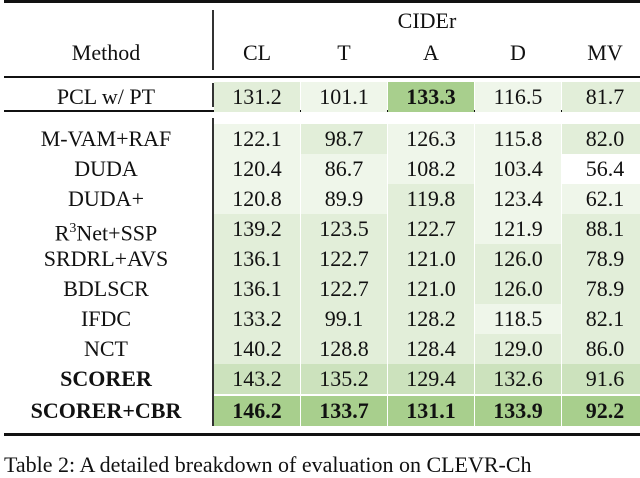 This screenshot has height=478, width=640. What do you see at coordinates (106, 378) in the screenshot?
I see `method-name: SCORER` at bounding box center [106, 378].